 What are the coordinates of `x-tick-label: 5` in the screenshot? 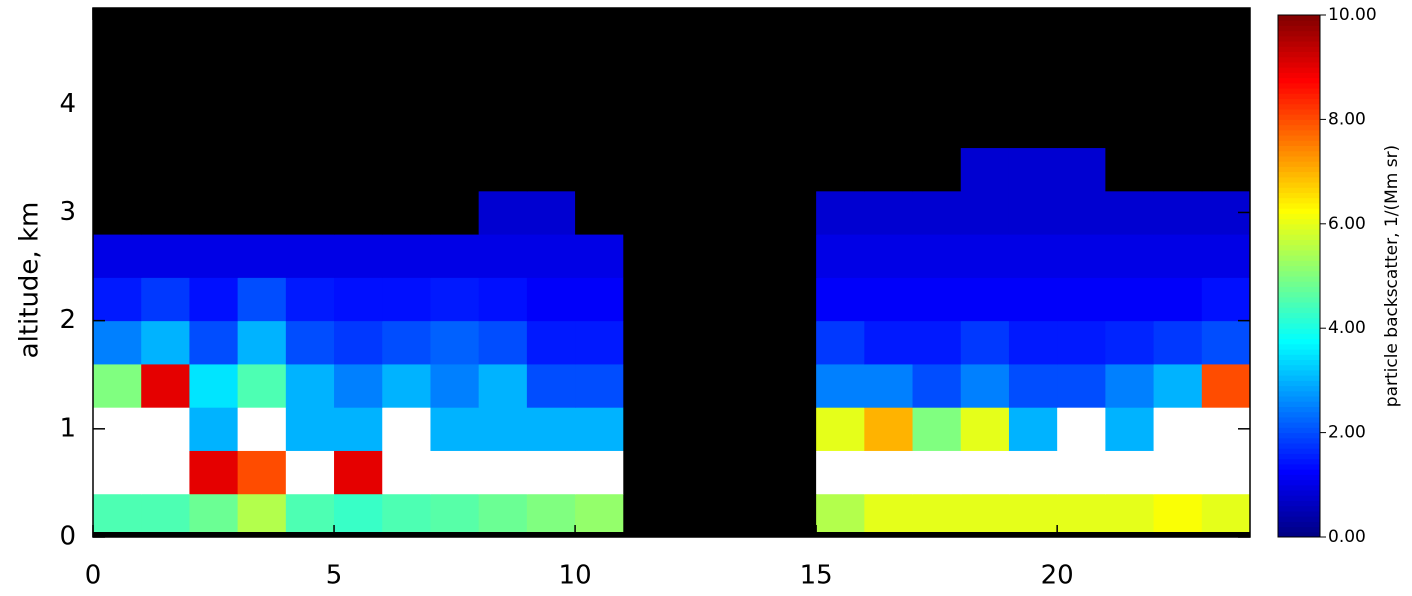 It's located at (334, 576).